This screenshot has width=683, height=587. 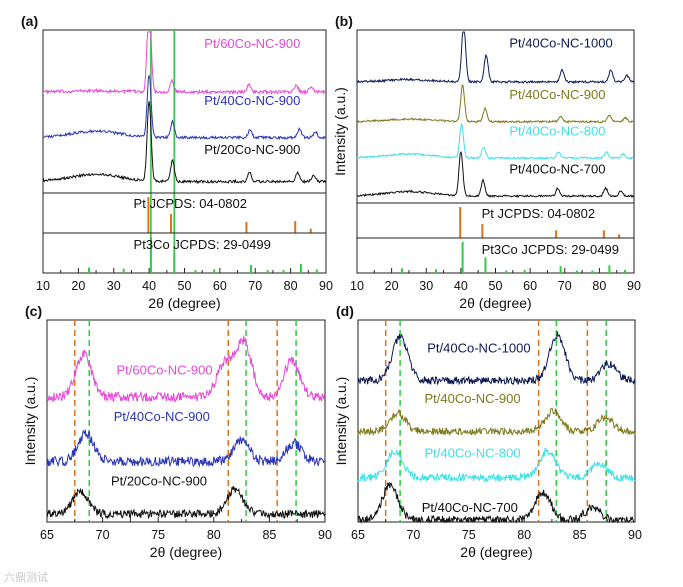 What do you see at coordinates (345, 311) in the screenshot?
I see `panel-tag: (d)` at bounding box center [345, 311].